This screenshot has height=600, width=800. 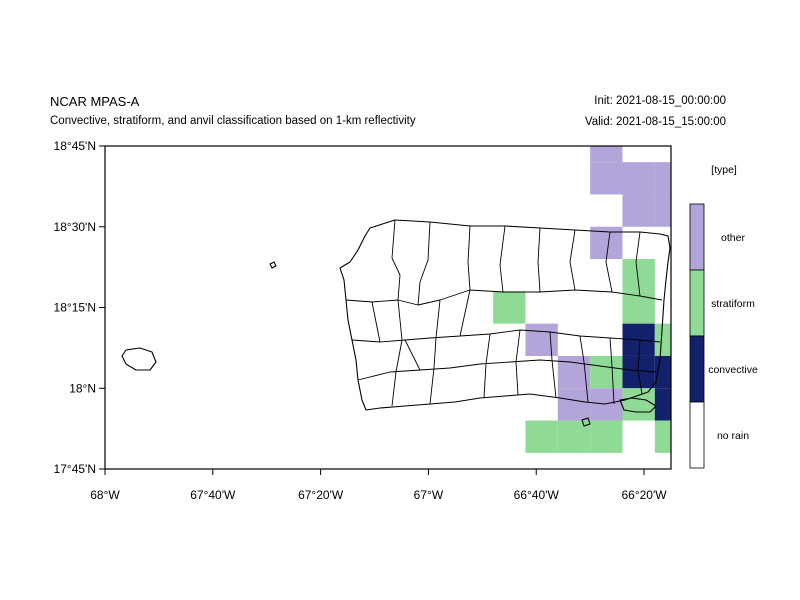 I want to click on classification-grid, so click(x=582, y=299).